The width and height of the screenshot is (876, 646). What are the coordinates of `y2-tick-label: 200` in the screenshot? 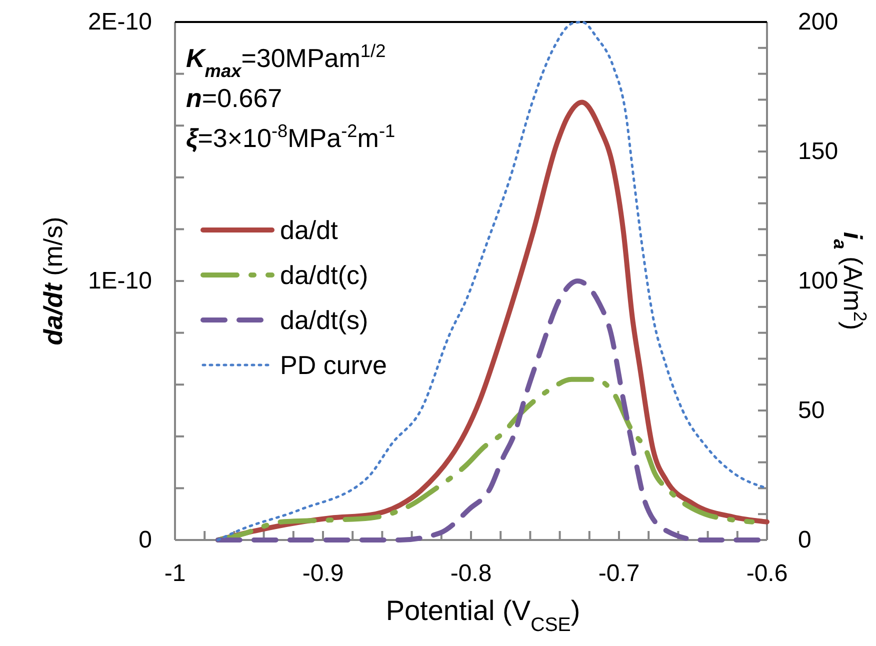 It's located at (818, 22).